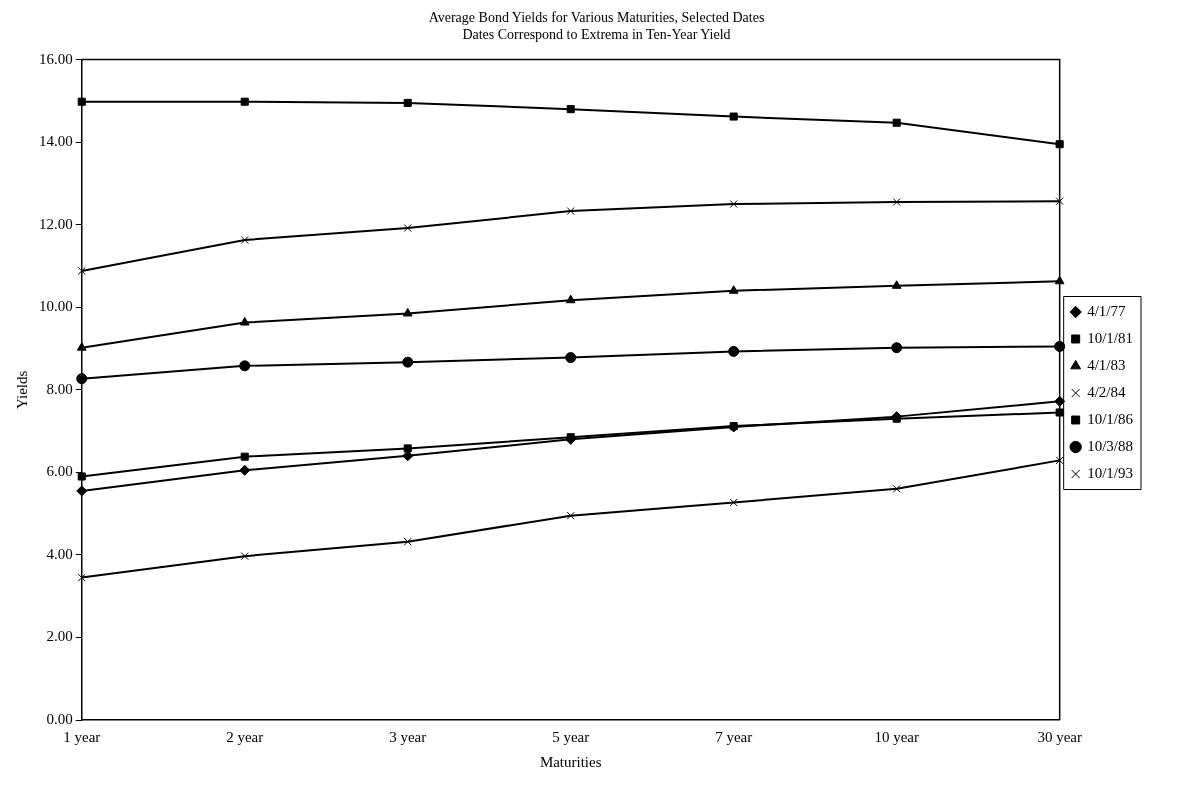 The height and width of the screenshot is (786, 1203). Describe the element at coordinates (734, 736) in the screenshot. I see `x-tick-label: 7 year` at that location.